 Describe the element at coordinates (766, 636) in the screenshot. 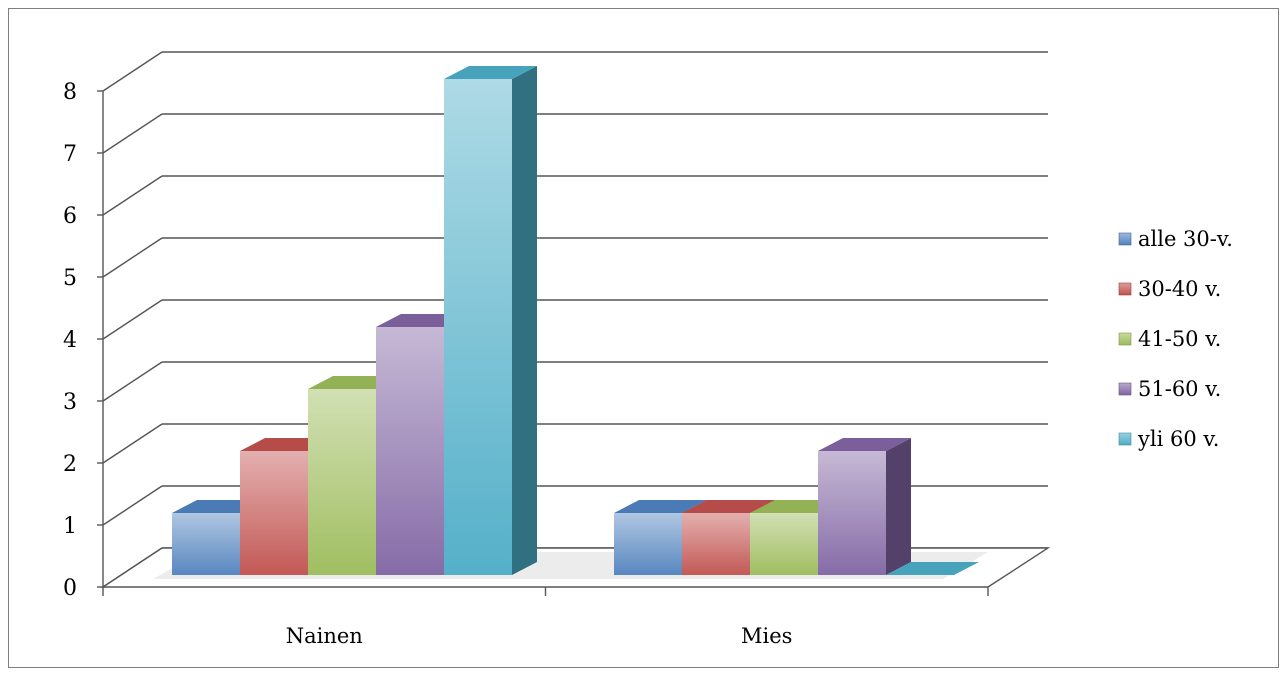

I see `x-category-label: Mies` at that location.